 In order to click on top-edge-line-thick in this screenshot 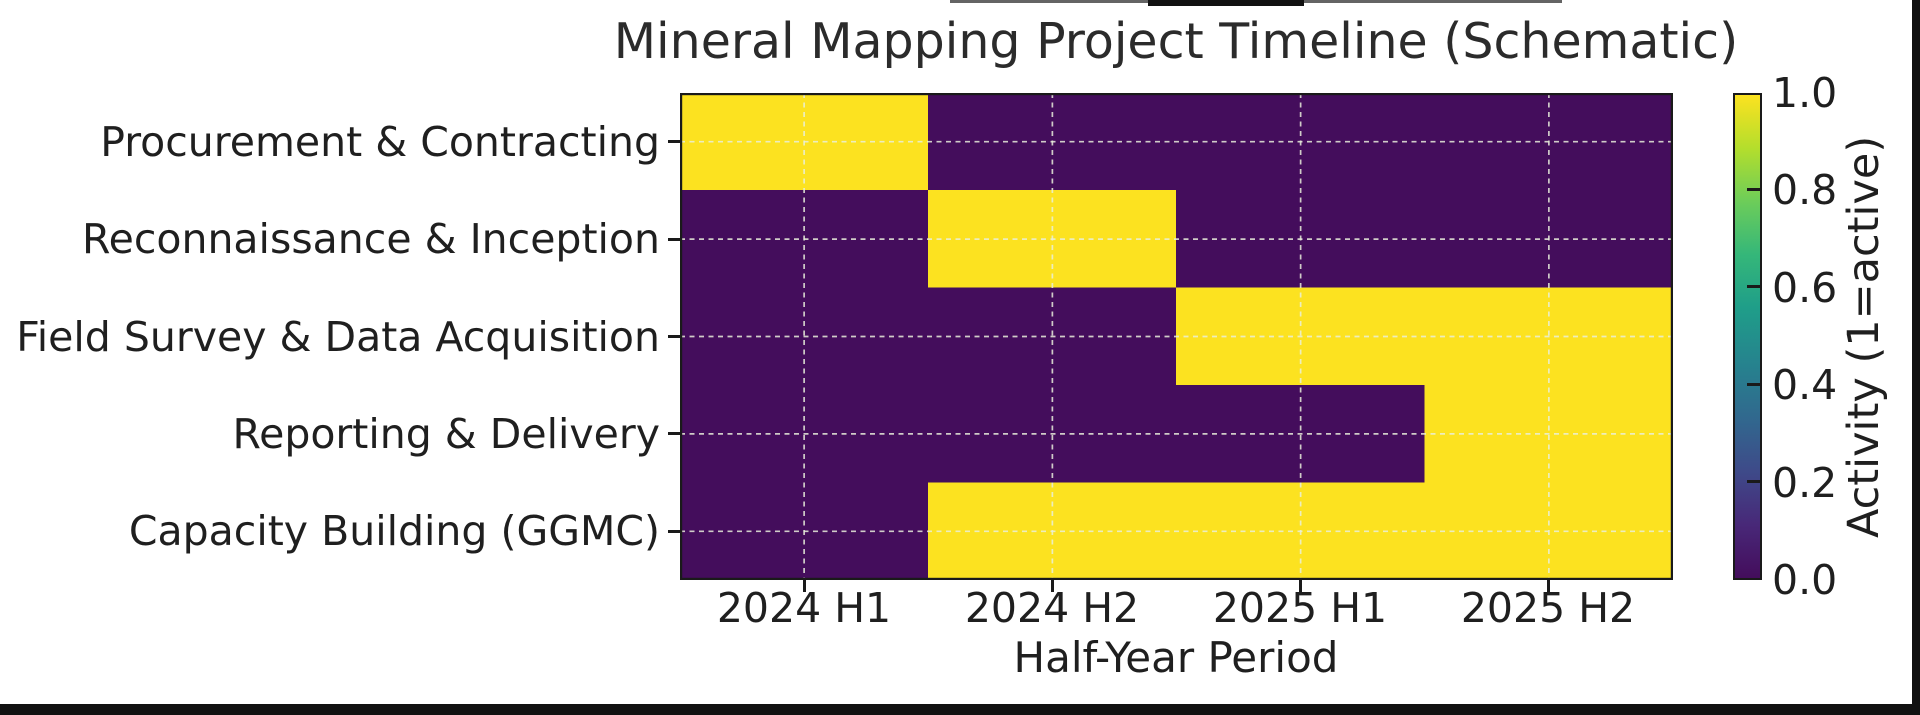, I will do `click(1226, 3)`.